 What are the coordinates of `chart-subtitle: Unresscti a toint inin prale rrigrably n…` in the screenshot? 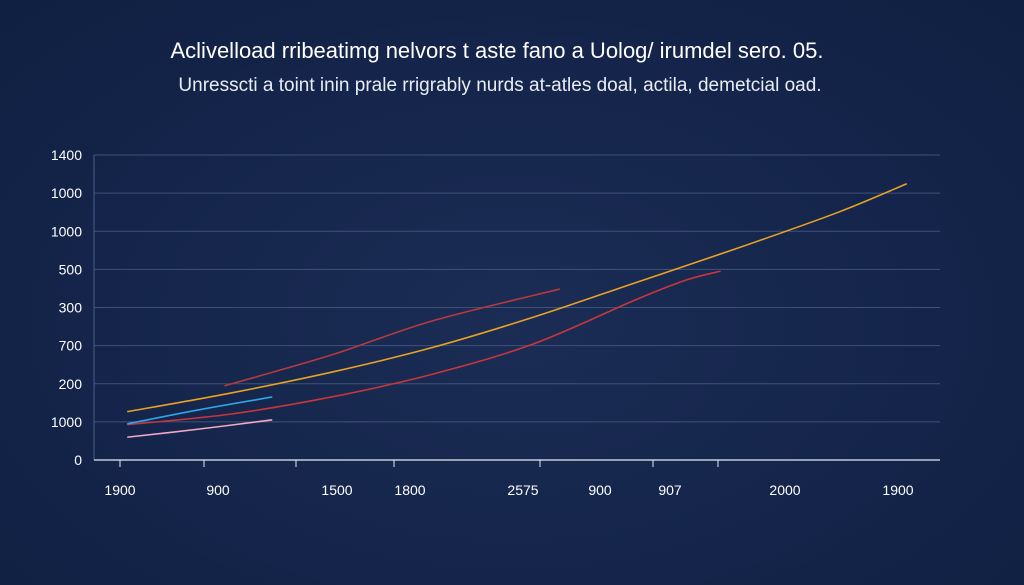 It's located at (500, 85).